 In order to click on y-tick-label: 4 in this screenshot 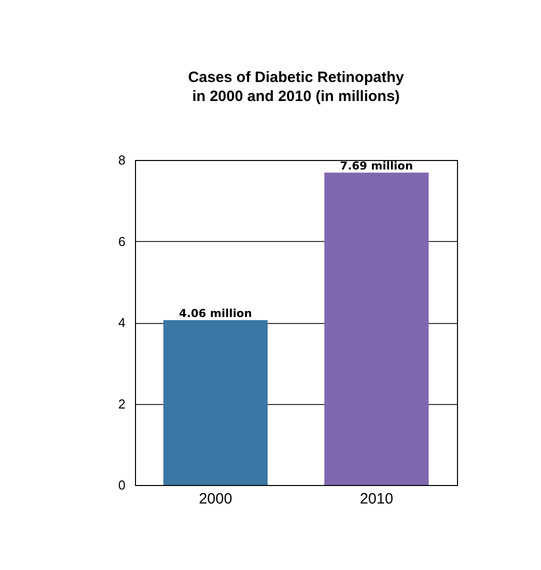, I will do `click(122, 322)`.